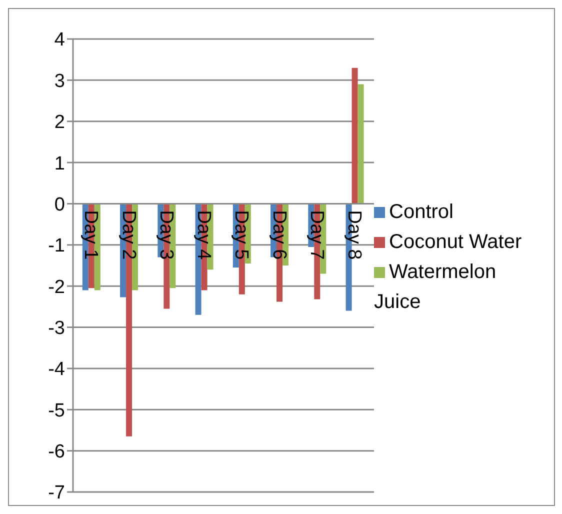 The height and width of the screenshot is (514, 562). I want to click on y-tick-label: 3, so click(59, 81).